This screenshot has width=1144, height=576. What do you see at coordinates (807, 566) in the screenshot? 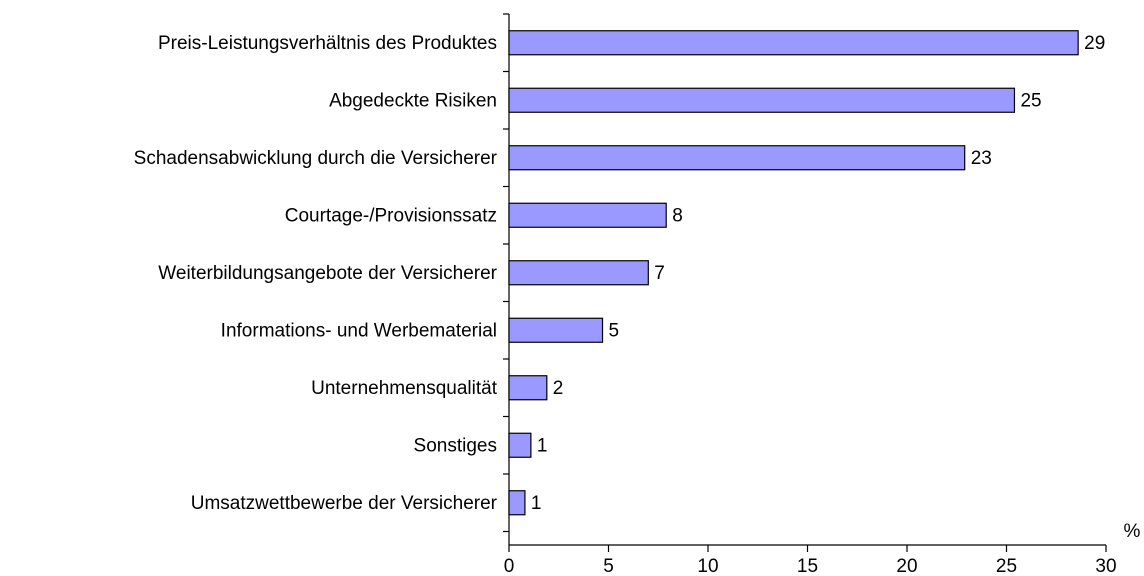
I see `x-tick-label: 15` at bounding box center [807, 566].